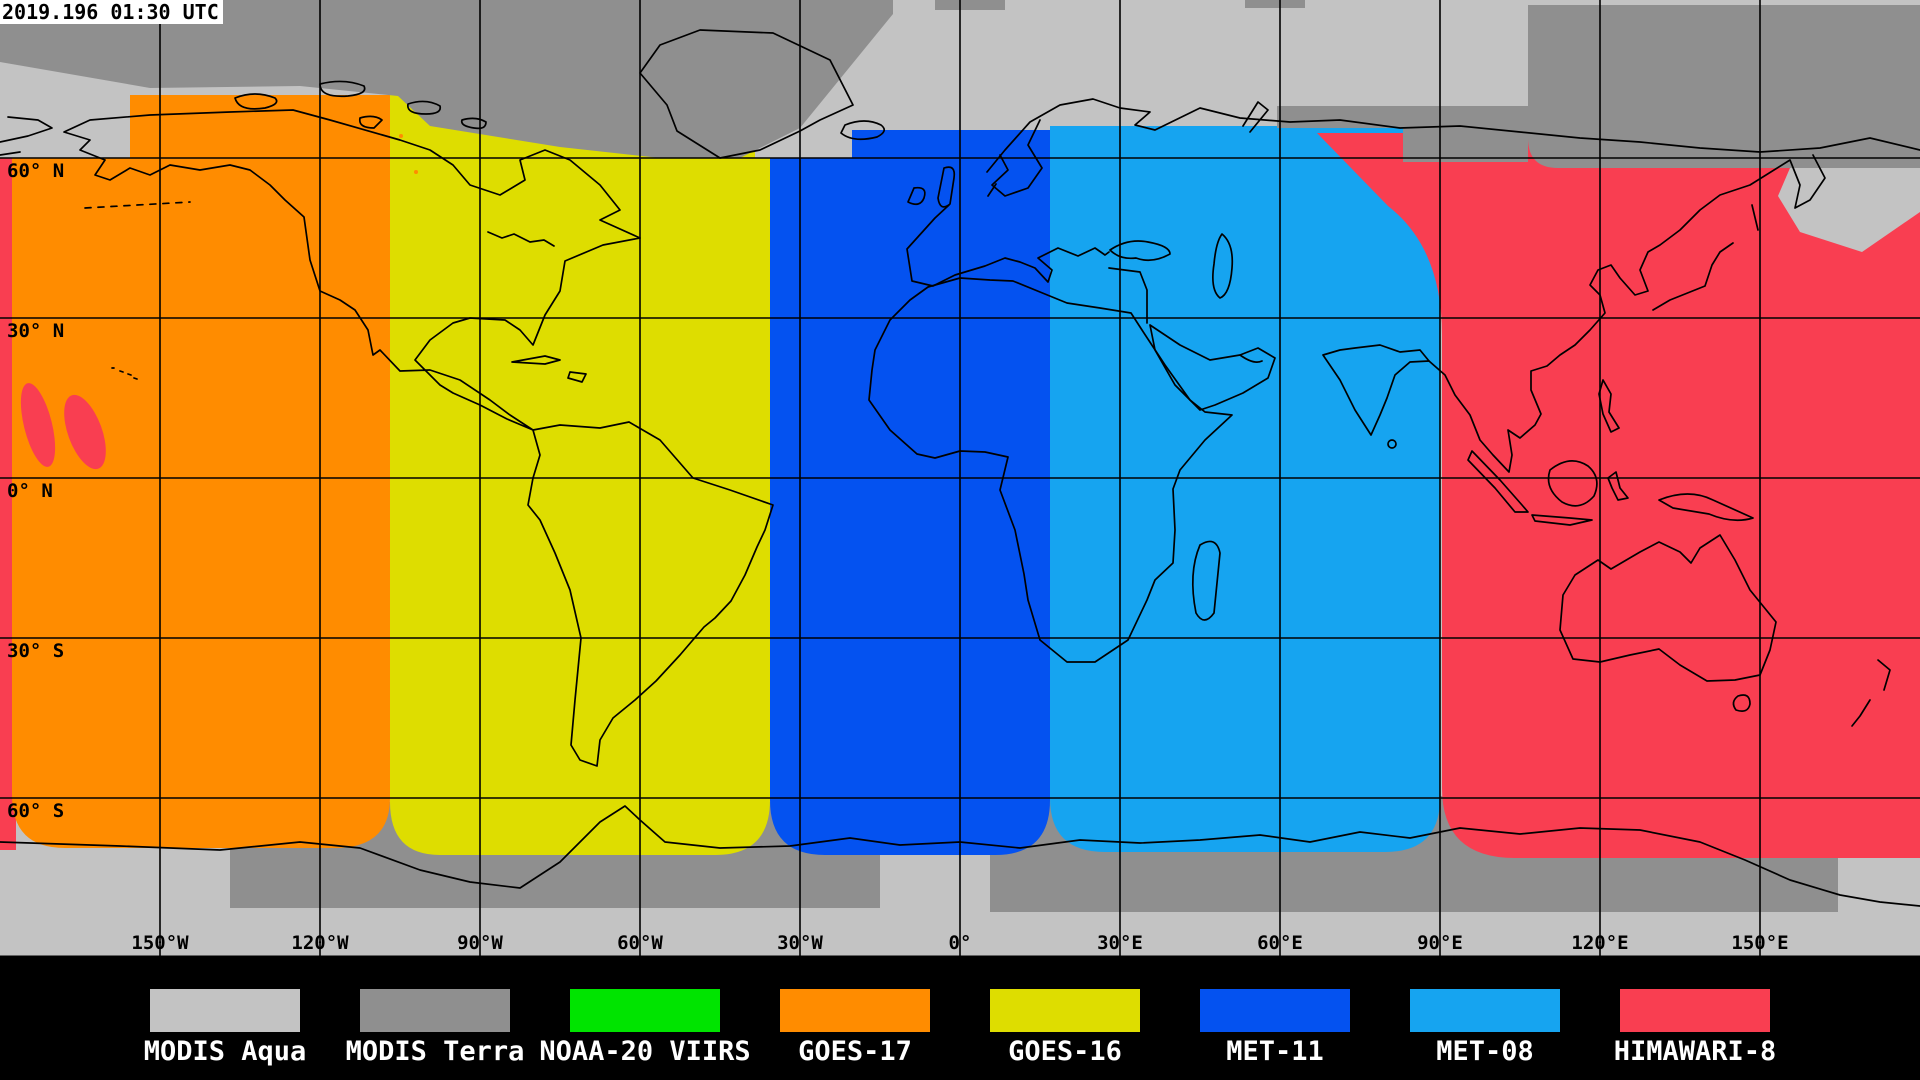 The width and height of the screenshot is (1920, 1080). What do you see at coordinates (640, 943) in the screenshot?
I see `lon-label-60w: 60°W` at bounding box center [640, 943].